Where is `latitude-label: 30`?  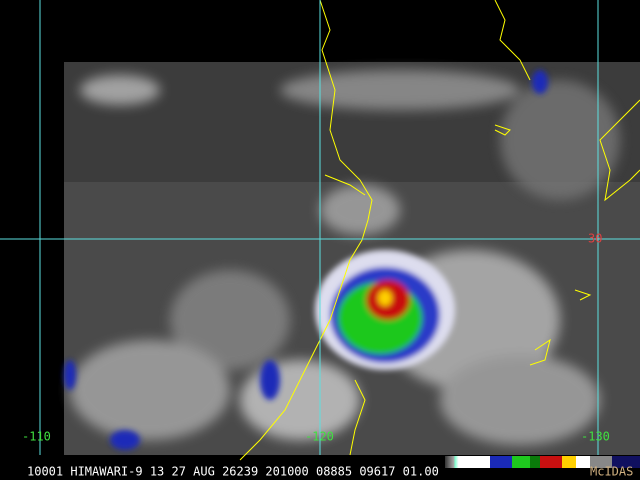
latitude-label: 30 is located at coordinates (595, 239).